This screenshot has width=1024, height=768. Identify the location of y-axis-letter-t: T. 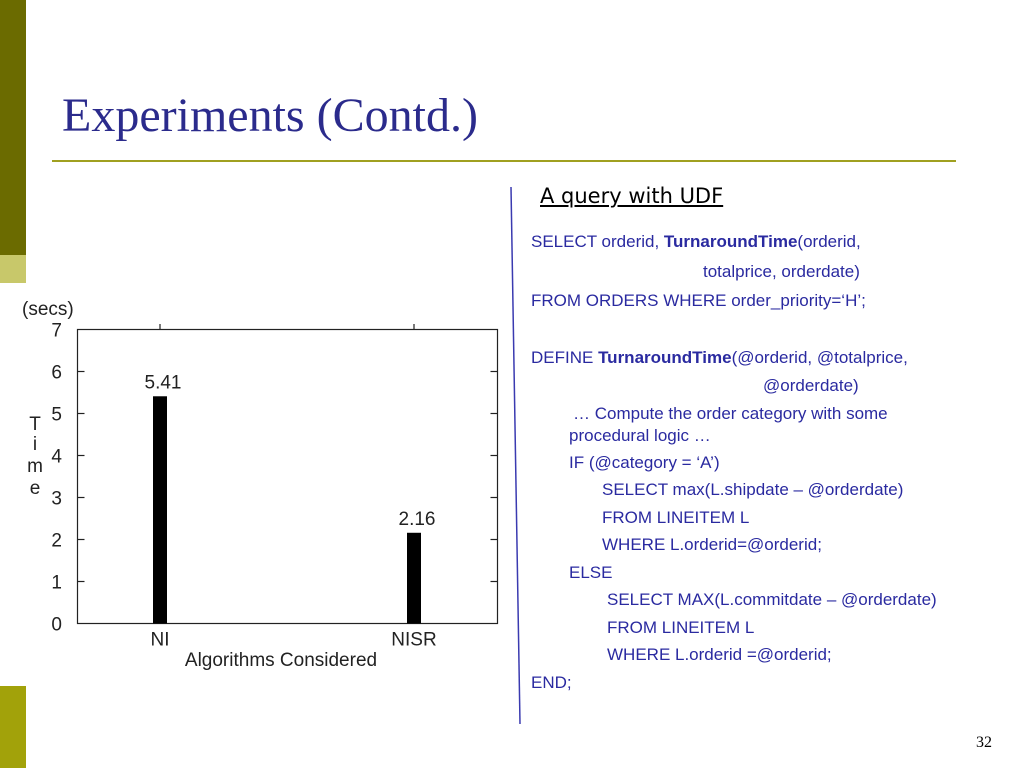
(35, 424).